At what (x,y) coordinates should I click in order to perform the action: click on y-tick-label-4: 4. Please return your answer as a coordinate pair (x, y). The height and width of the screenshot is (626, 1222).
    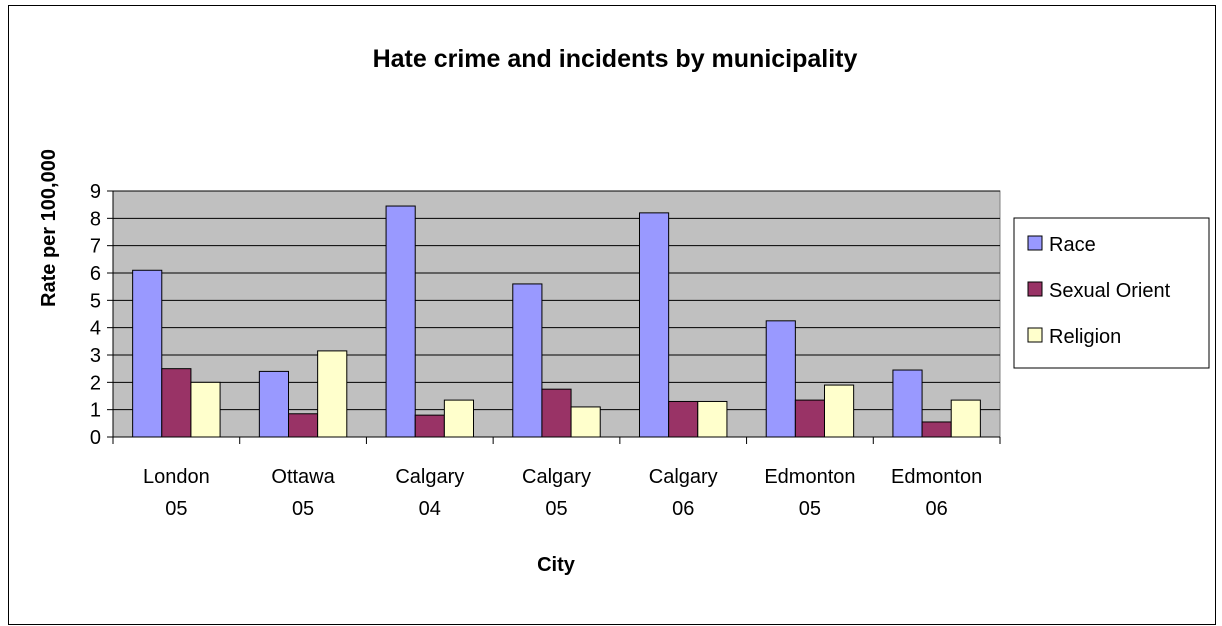
    Looking at the image, I should click on (95, 329).